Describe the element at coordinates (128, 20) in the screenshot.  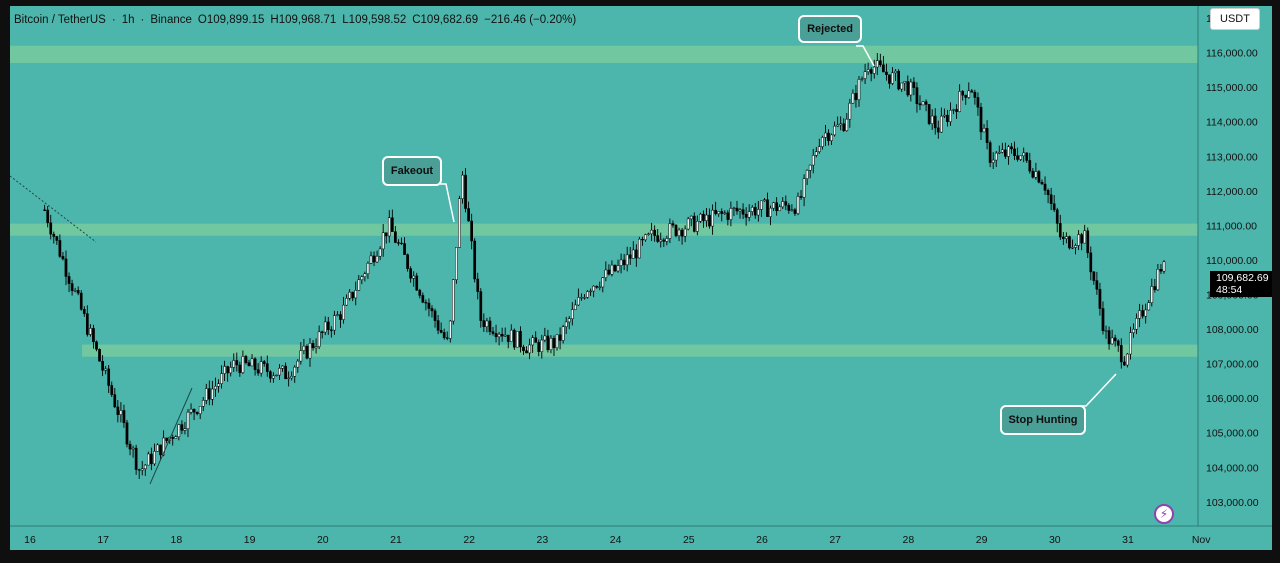
I see `interval-label: 1h` at that location.